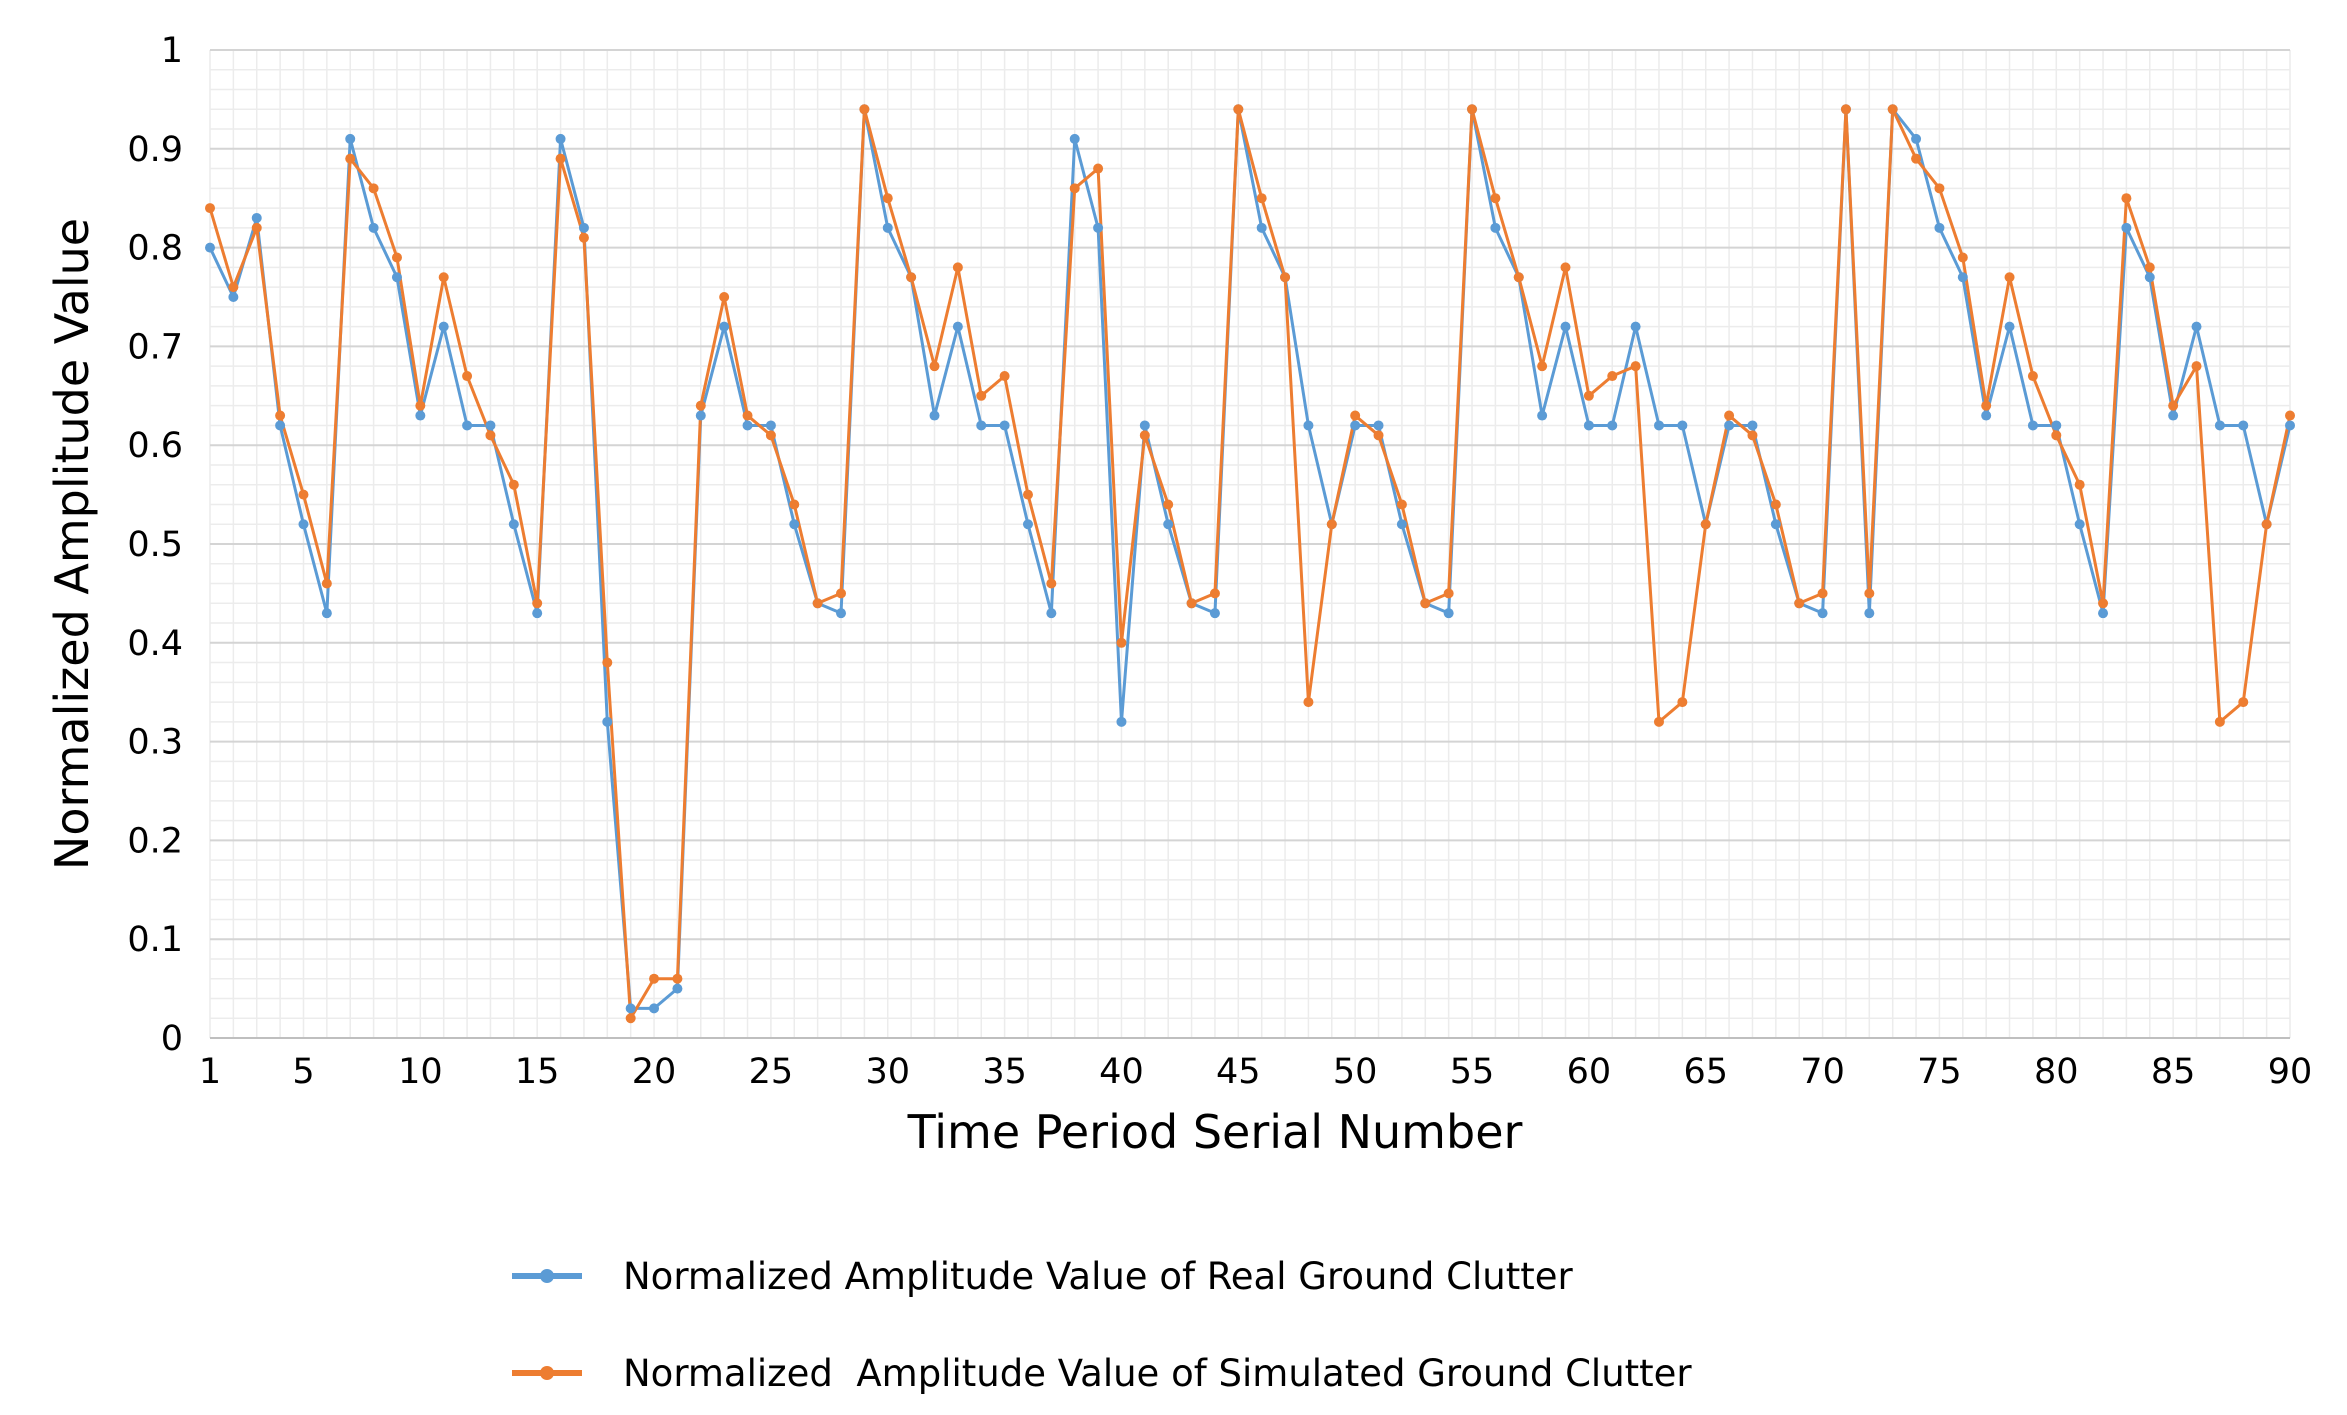 The height and width of the screenshot is (1415, 2347). What do you see at coordinates (1238, 1072) in the screenshot?
I see `x-tick-label: 45` at bounding box center [1238, 1072].